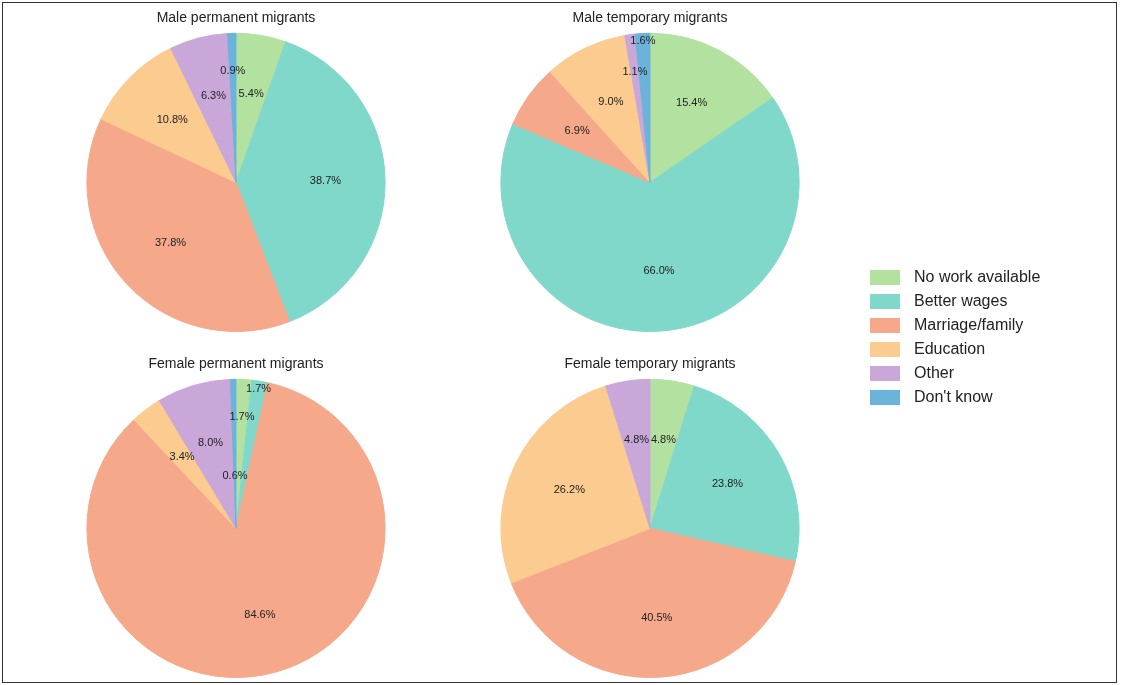  What do you see at coordinates (233, 69) in the screenshot?
I see `data-label: 0.9%` at bounding box center [233, 69].